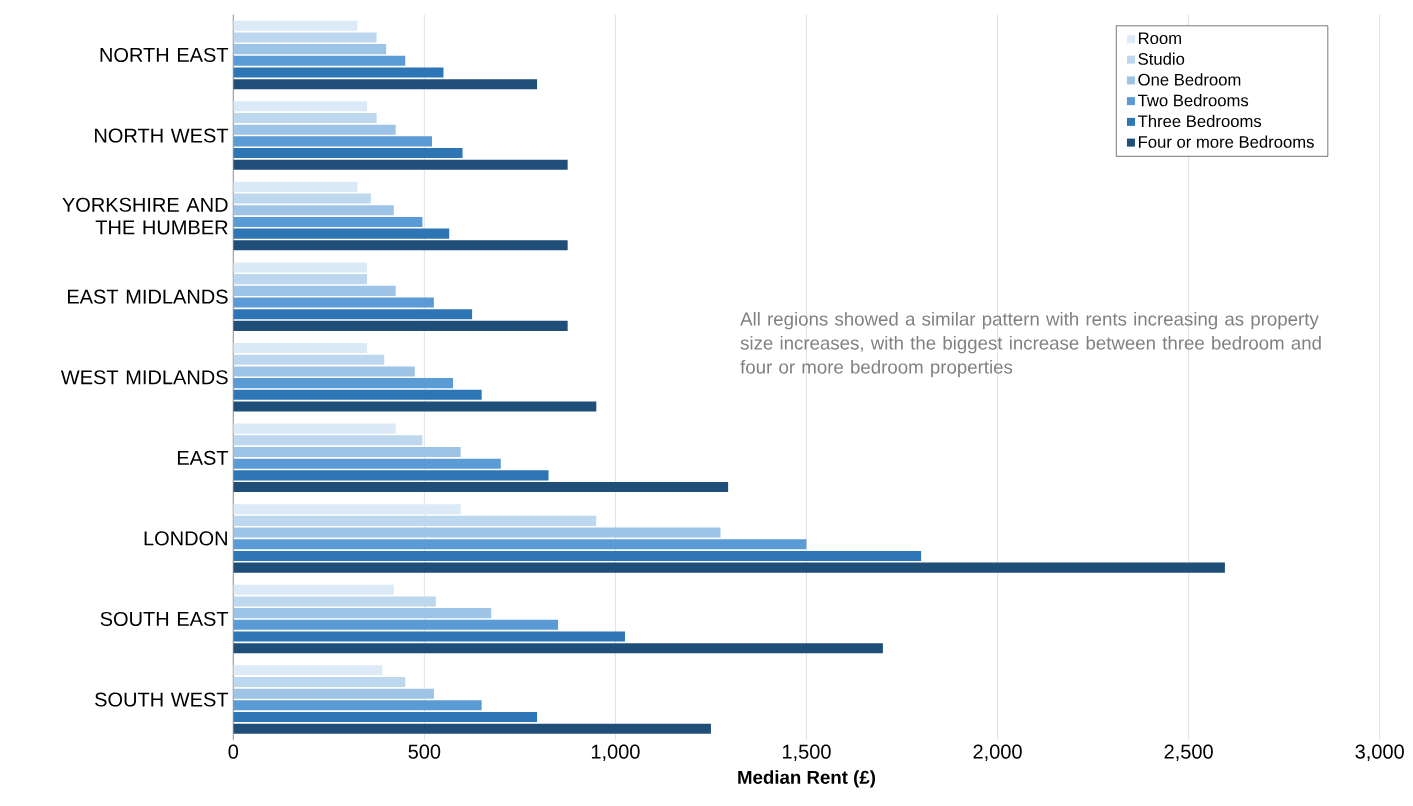 The image size is (1413, 806). I want to click on x-tick-label: 500, so click(424, 751).